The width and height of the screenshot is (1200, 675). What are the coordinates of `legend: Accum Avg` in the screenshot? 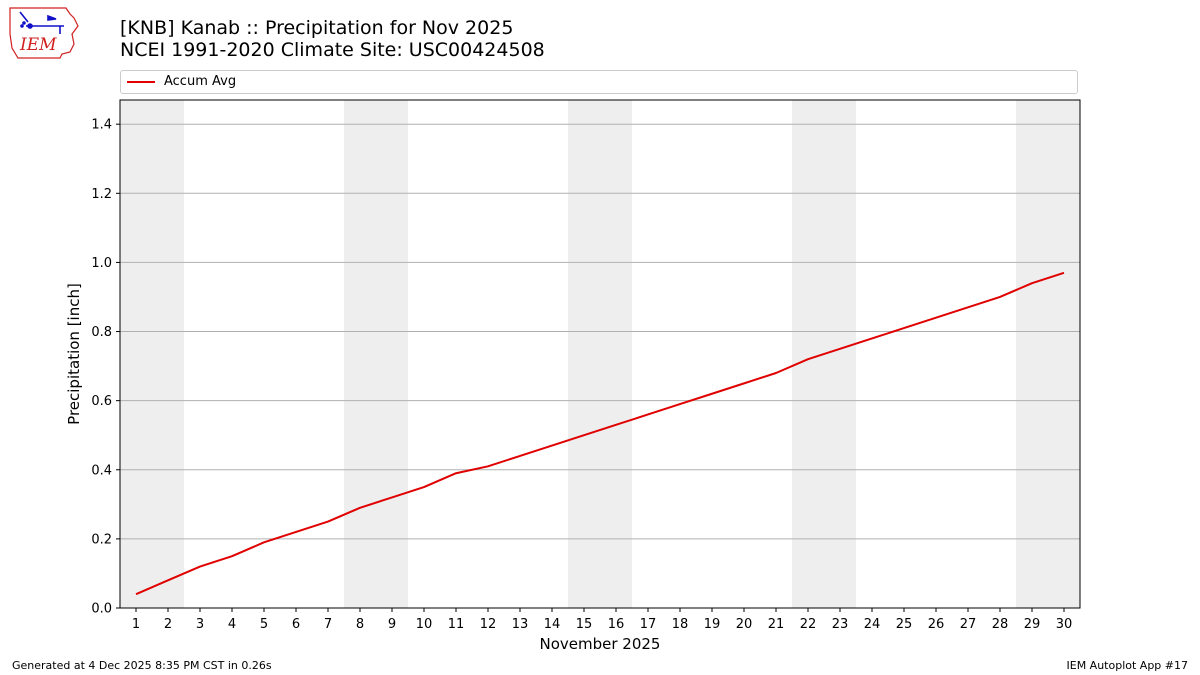 It's located at (599, 82).